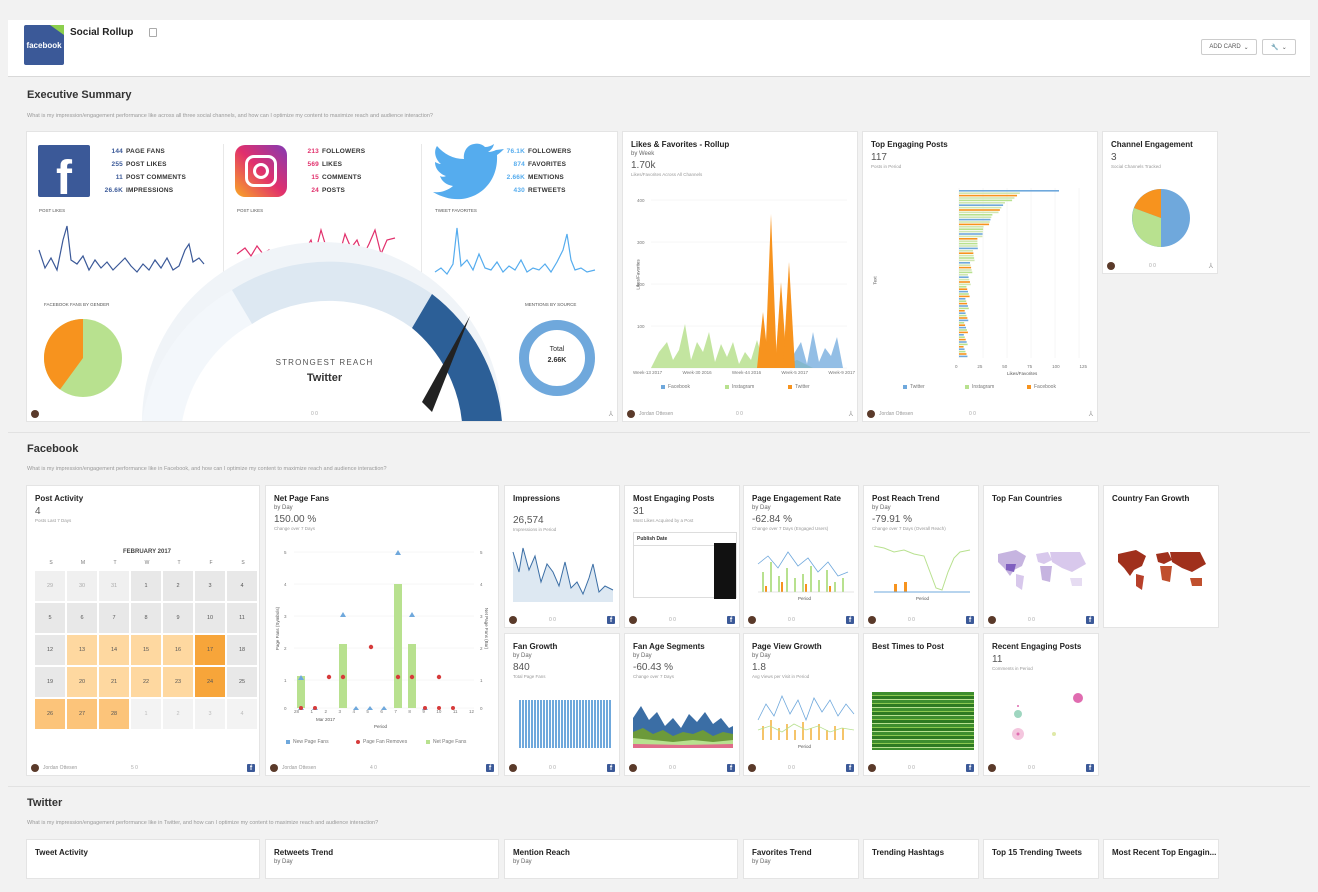 This screenshot has width=1318, height=892. What do you see at coordinates (114, 650) in the screenshot?
I see `calendar-day: 14` at bounding box center [114, 650].